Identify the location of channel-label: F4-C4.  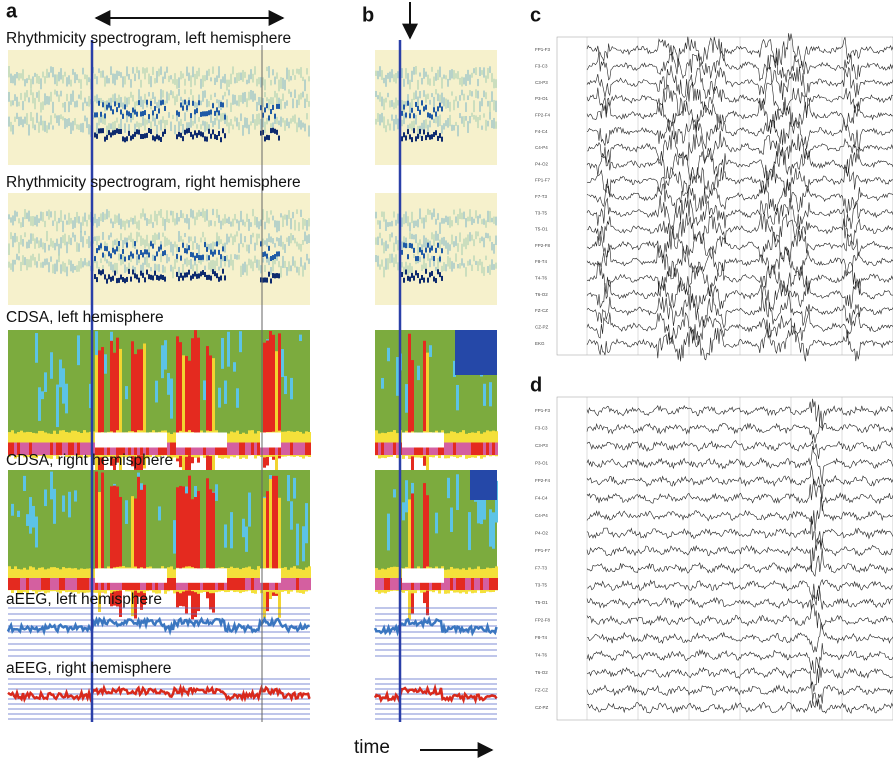
(541, 131).